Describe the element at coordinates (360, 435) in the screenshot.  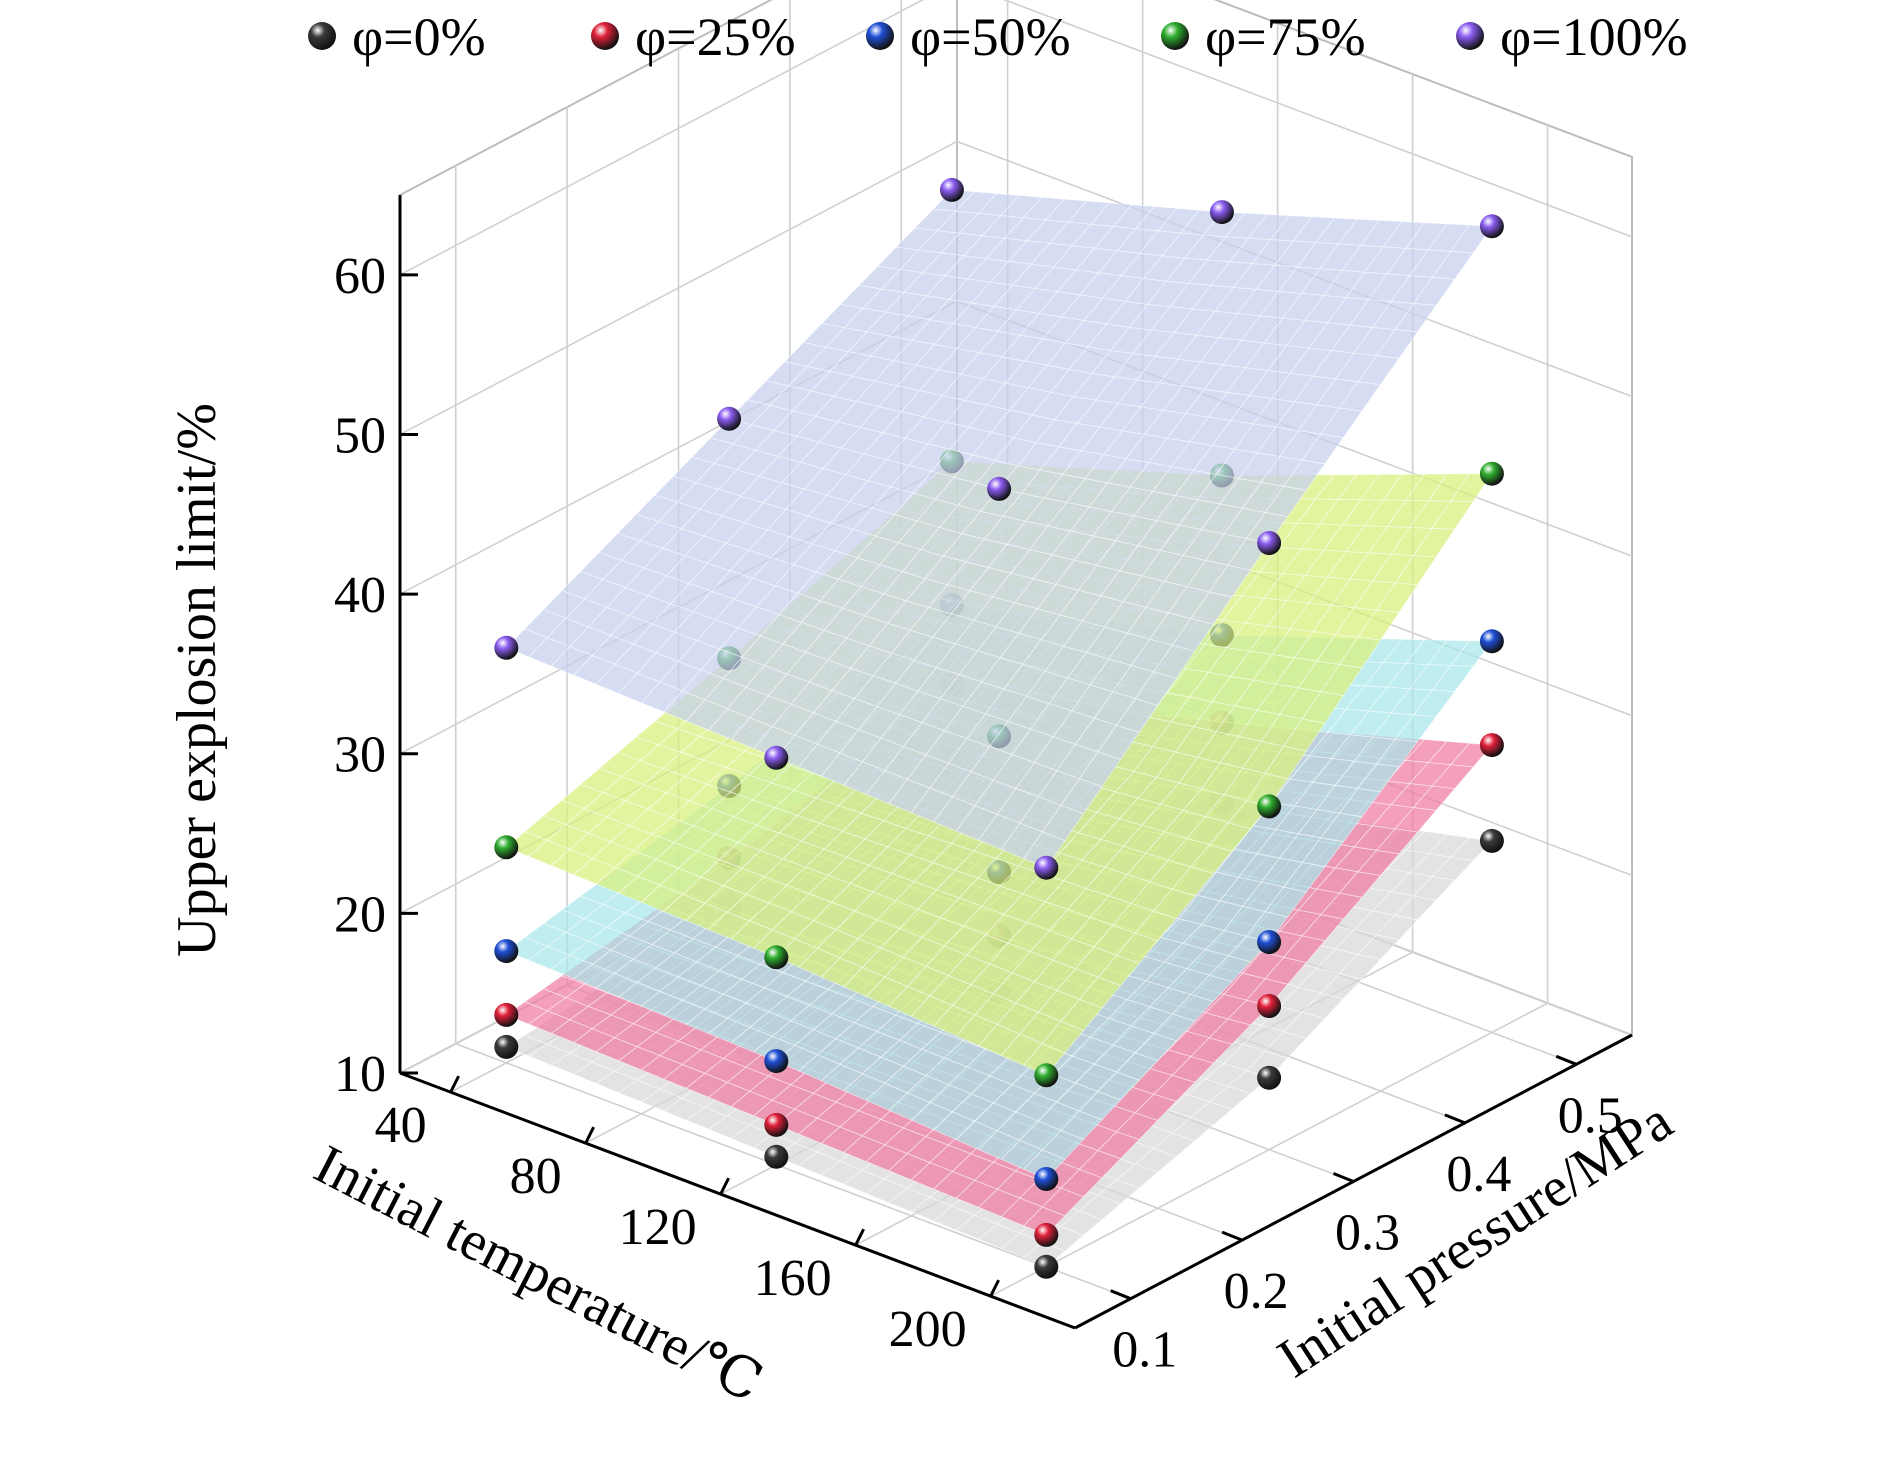
I see `z-tick-label: 50` at that location.